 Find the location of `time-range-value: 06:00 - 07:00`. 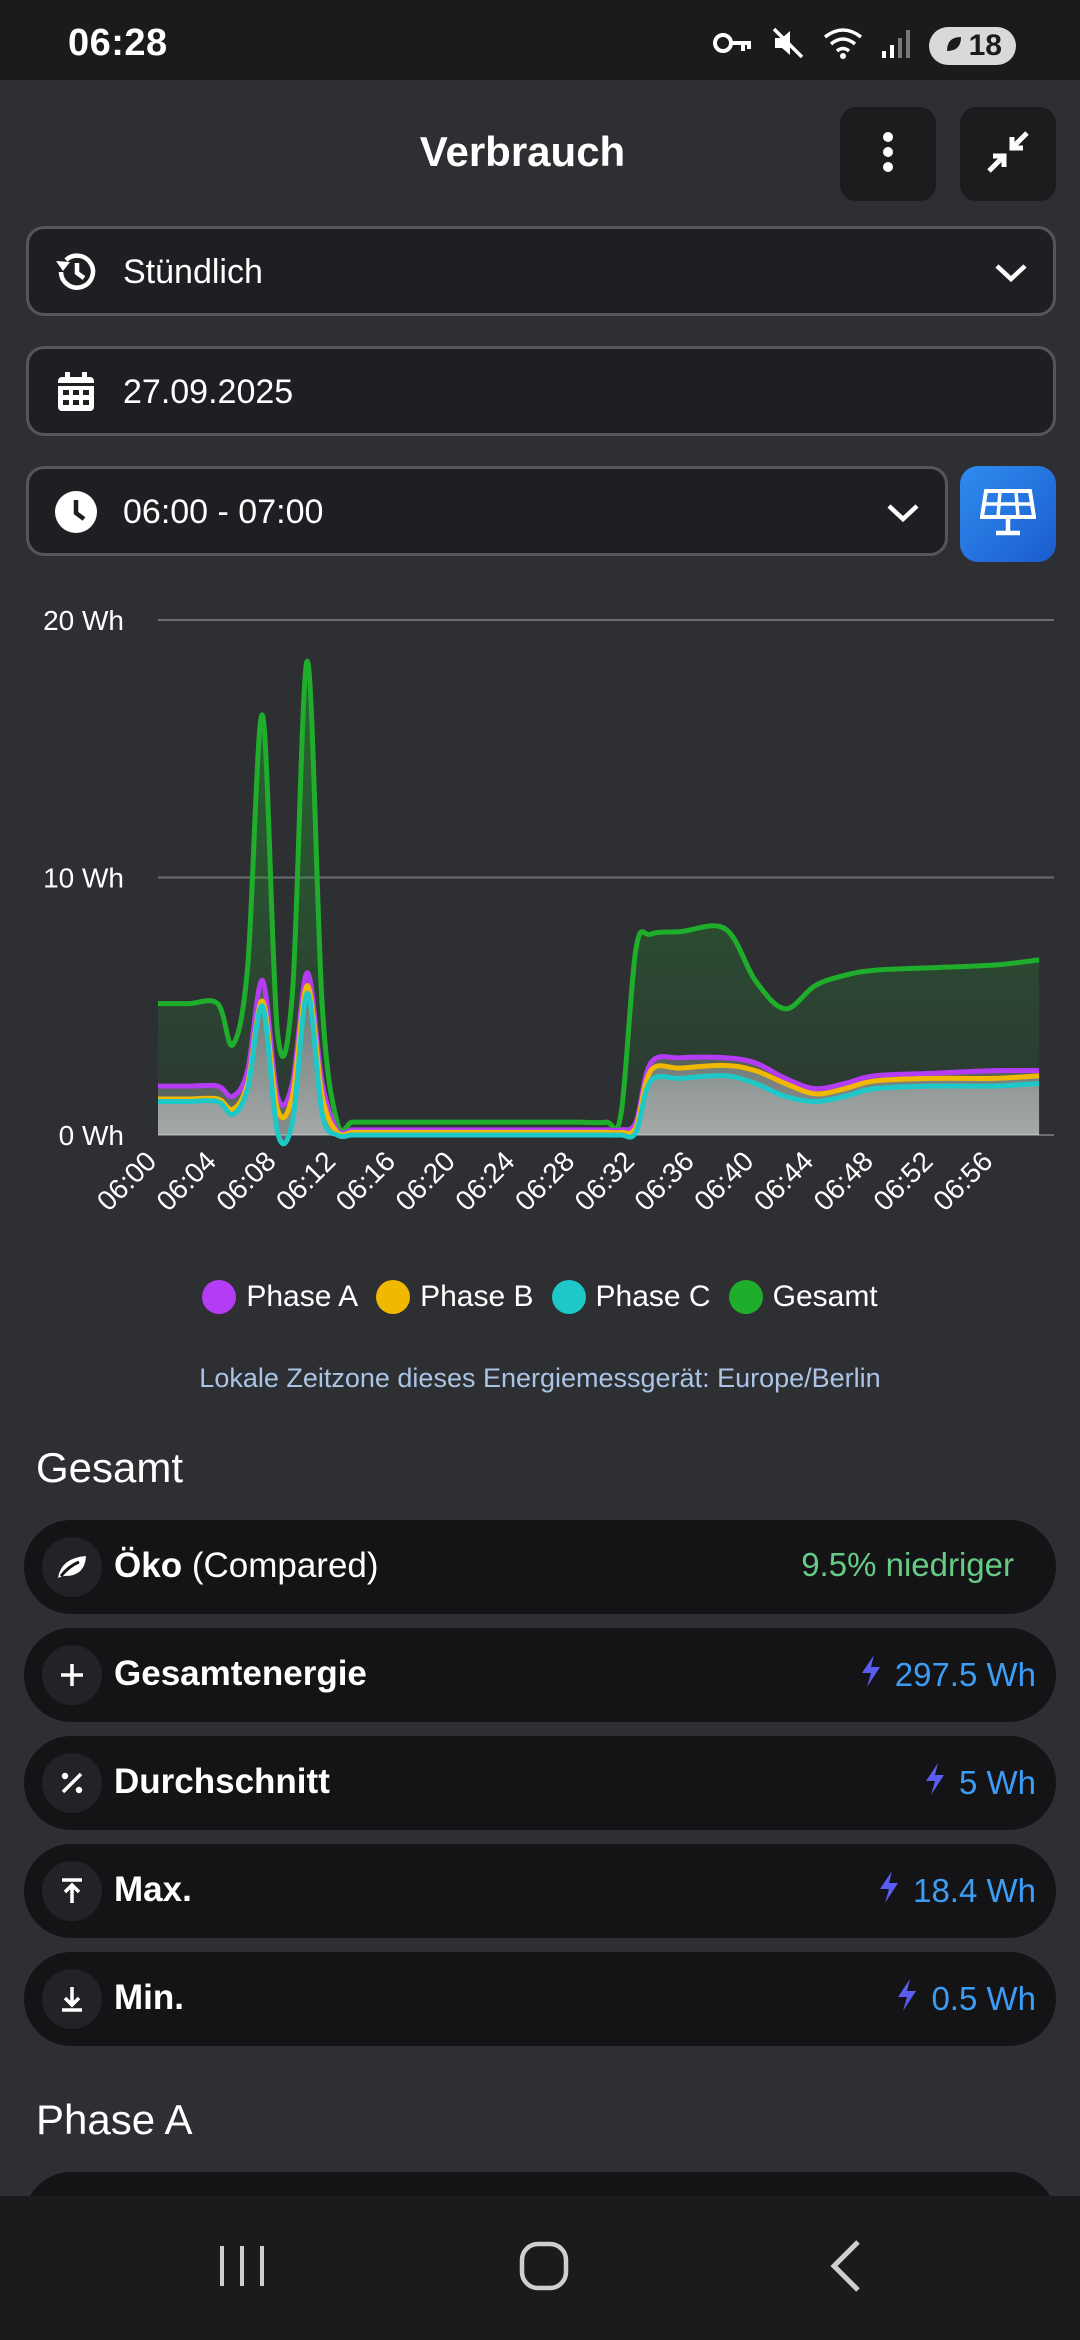

time-range-value: 06:00 - 07:00 is located at coordinates (223, 512).